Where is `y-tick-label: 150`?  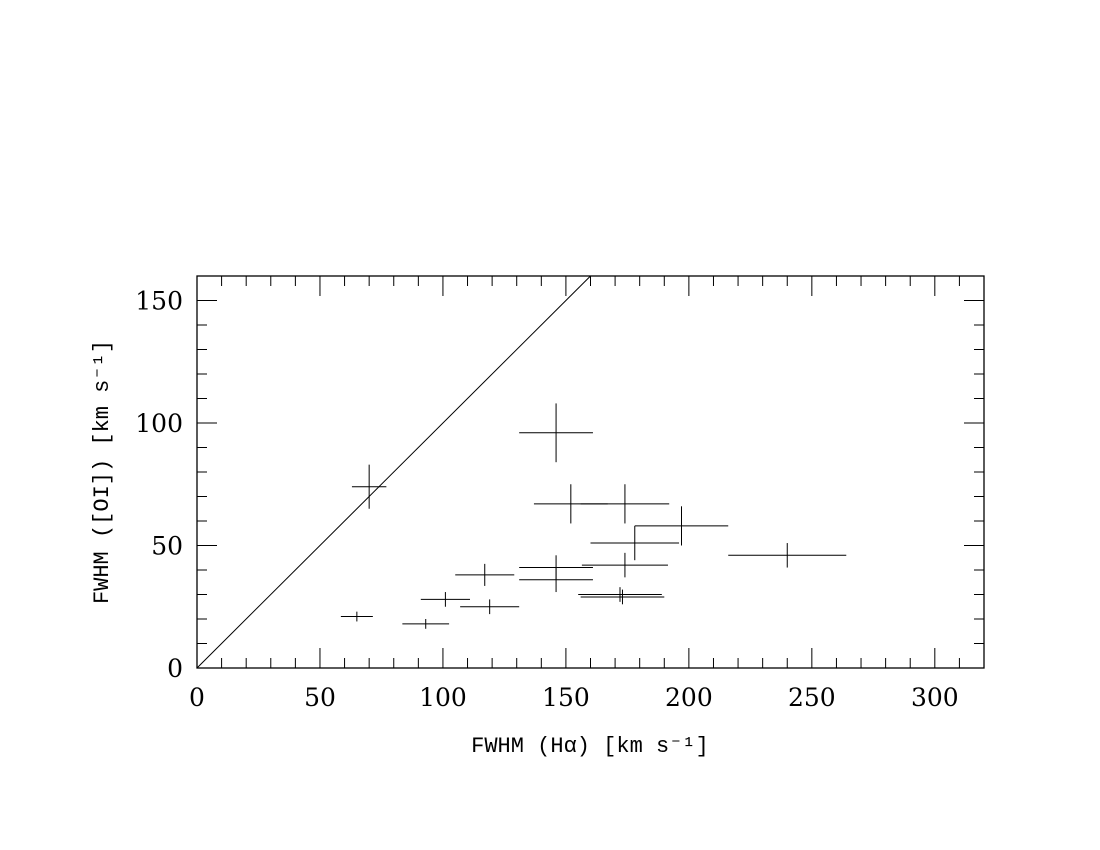 y-tick-label: 150 is located at coordinates (159, 301).